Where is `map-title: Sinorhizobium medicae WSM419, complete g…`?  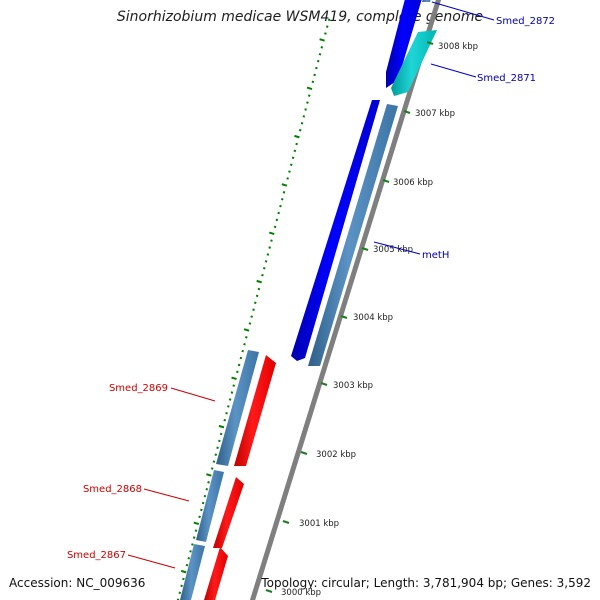 map-title: Sinorhizobium medicae WSM419, complete g… is located at coordinates (300, 17).